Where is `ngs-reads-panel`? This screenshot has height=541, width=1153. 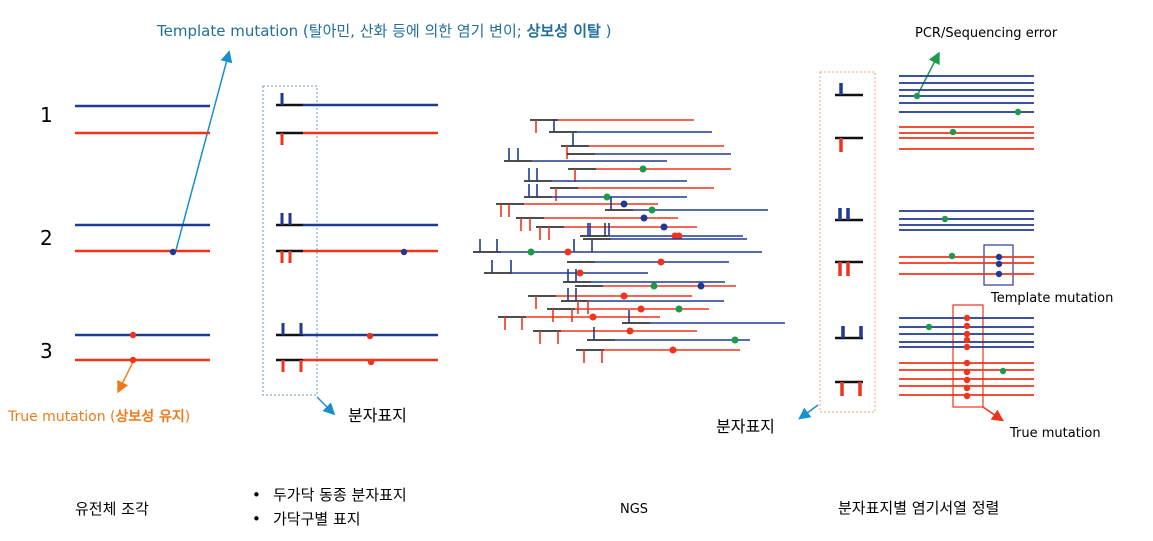 ngs-reads-panel is located at coordinates (629, 241).